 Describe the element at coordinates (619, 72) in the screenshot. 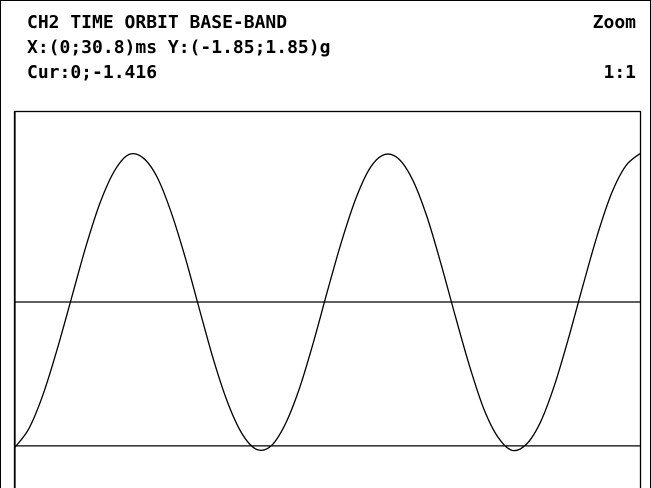

I see `ratio: 1:1` at that location.